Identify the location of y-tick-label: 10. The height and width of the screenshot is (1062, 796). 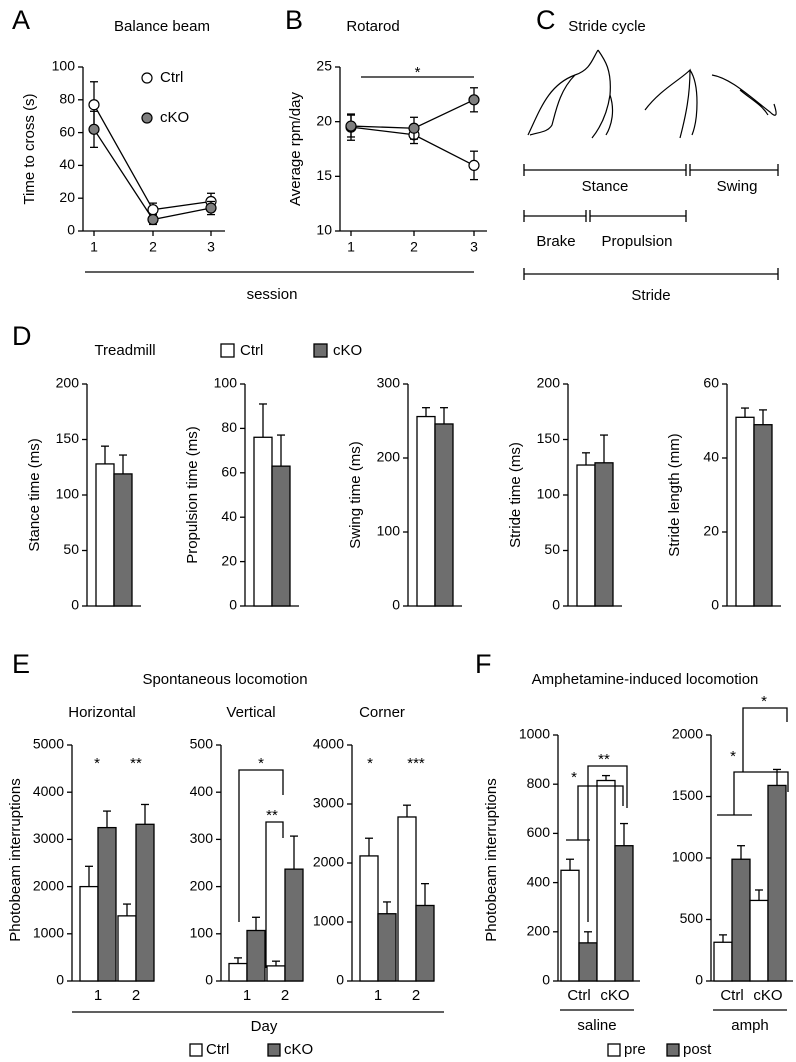
(324, 230).